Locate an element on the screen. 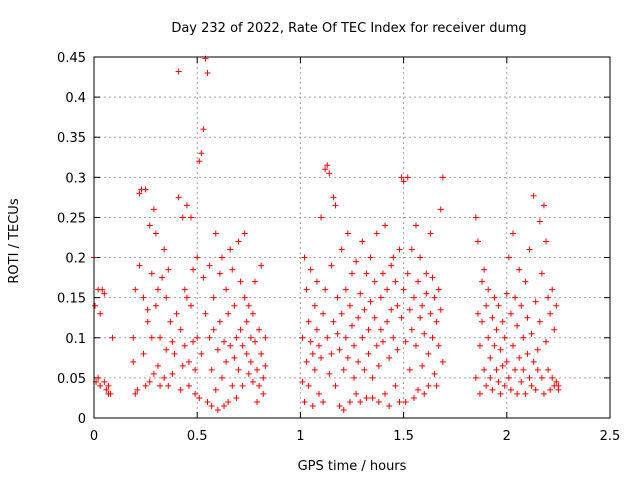 The image size is (640, 480). y-tick-label-8: 0.4 is located at coordinates (75, 98).